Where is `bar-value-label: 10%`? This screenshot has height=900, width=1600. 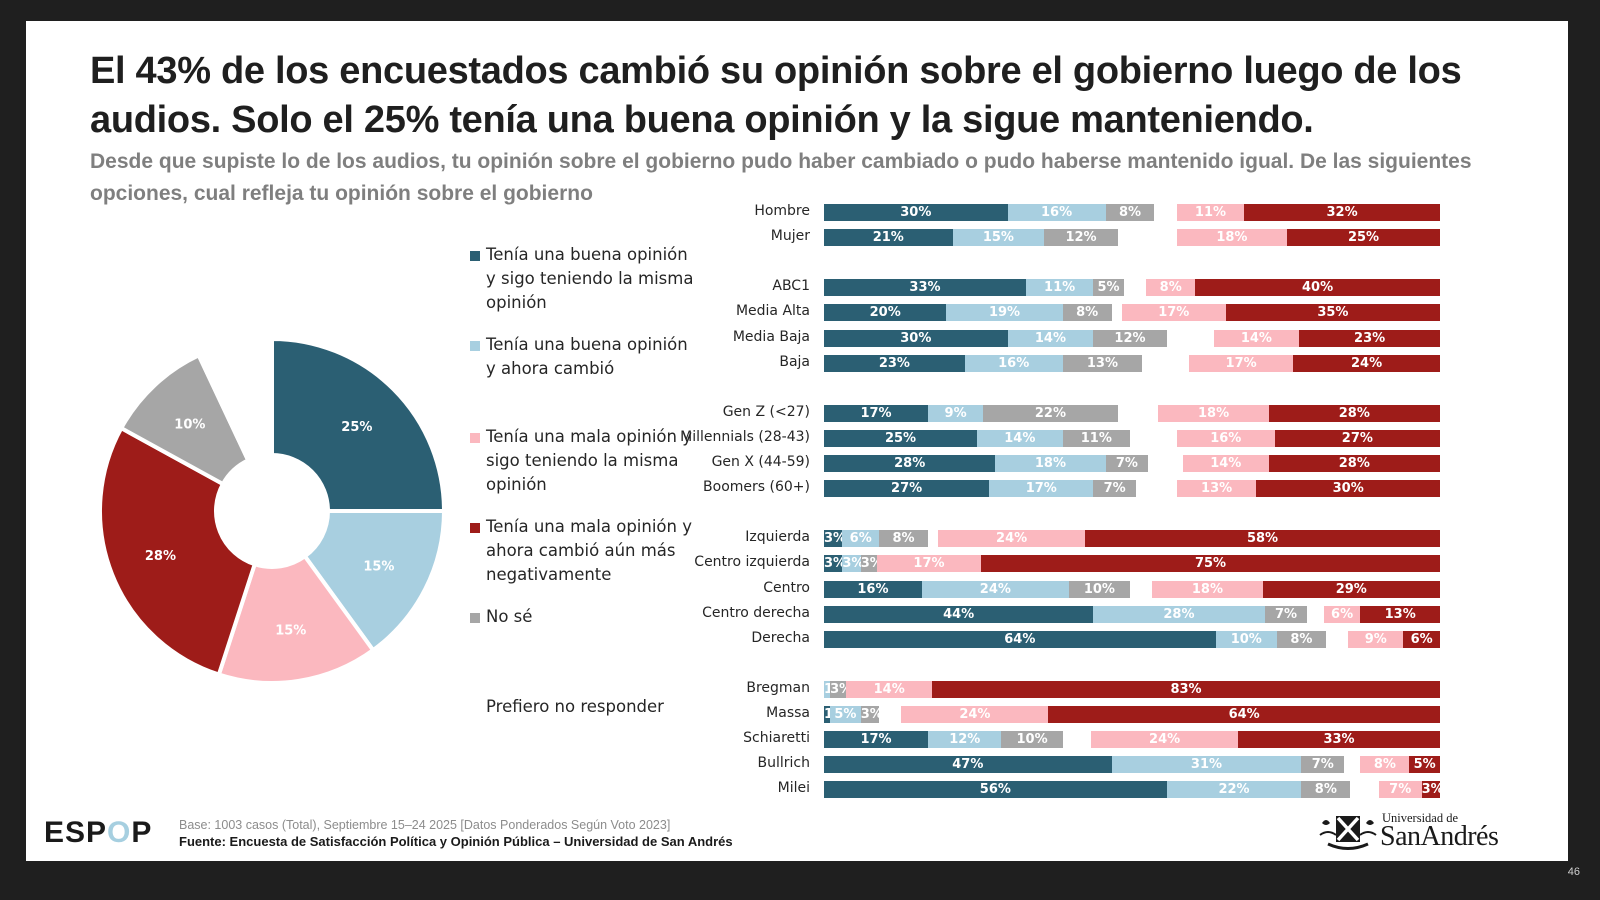
bar-value-label: 10% is located at coordinates (1246, 639).